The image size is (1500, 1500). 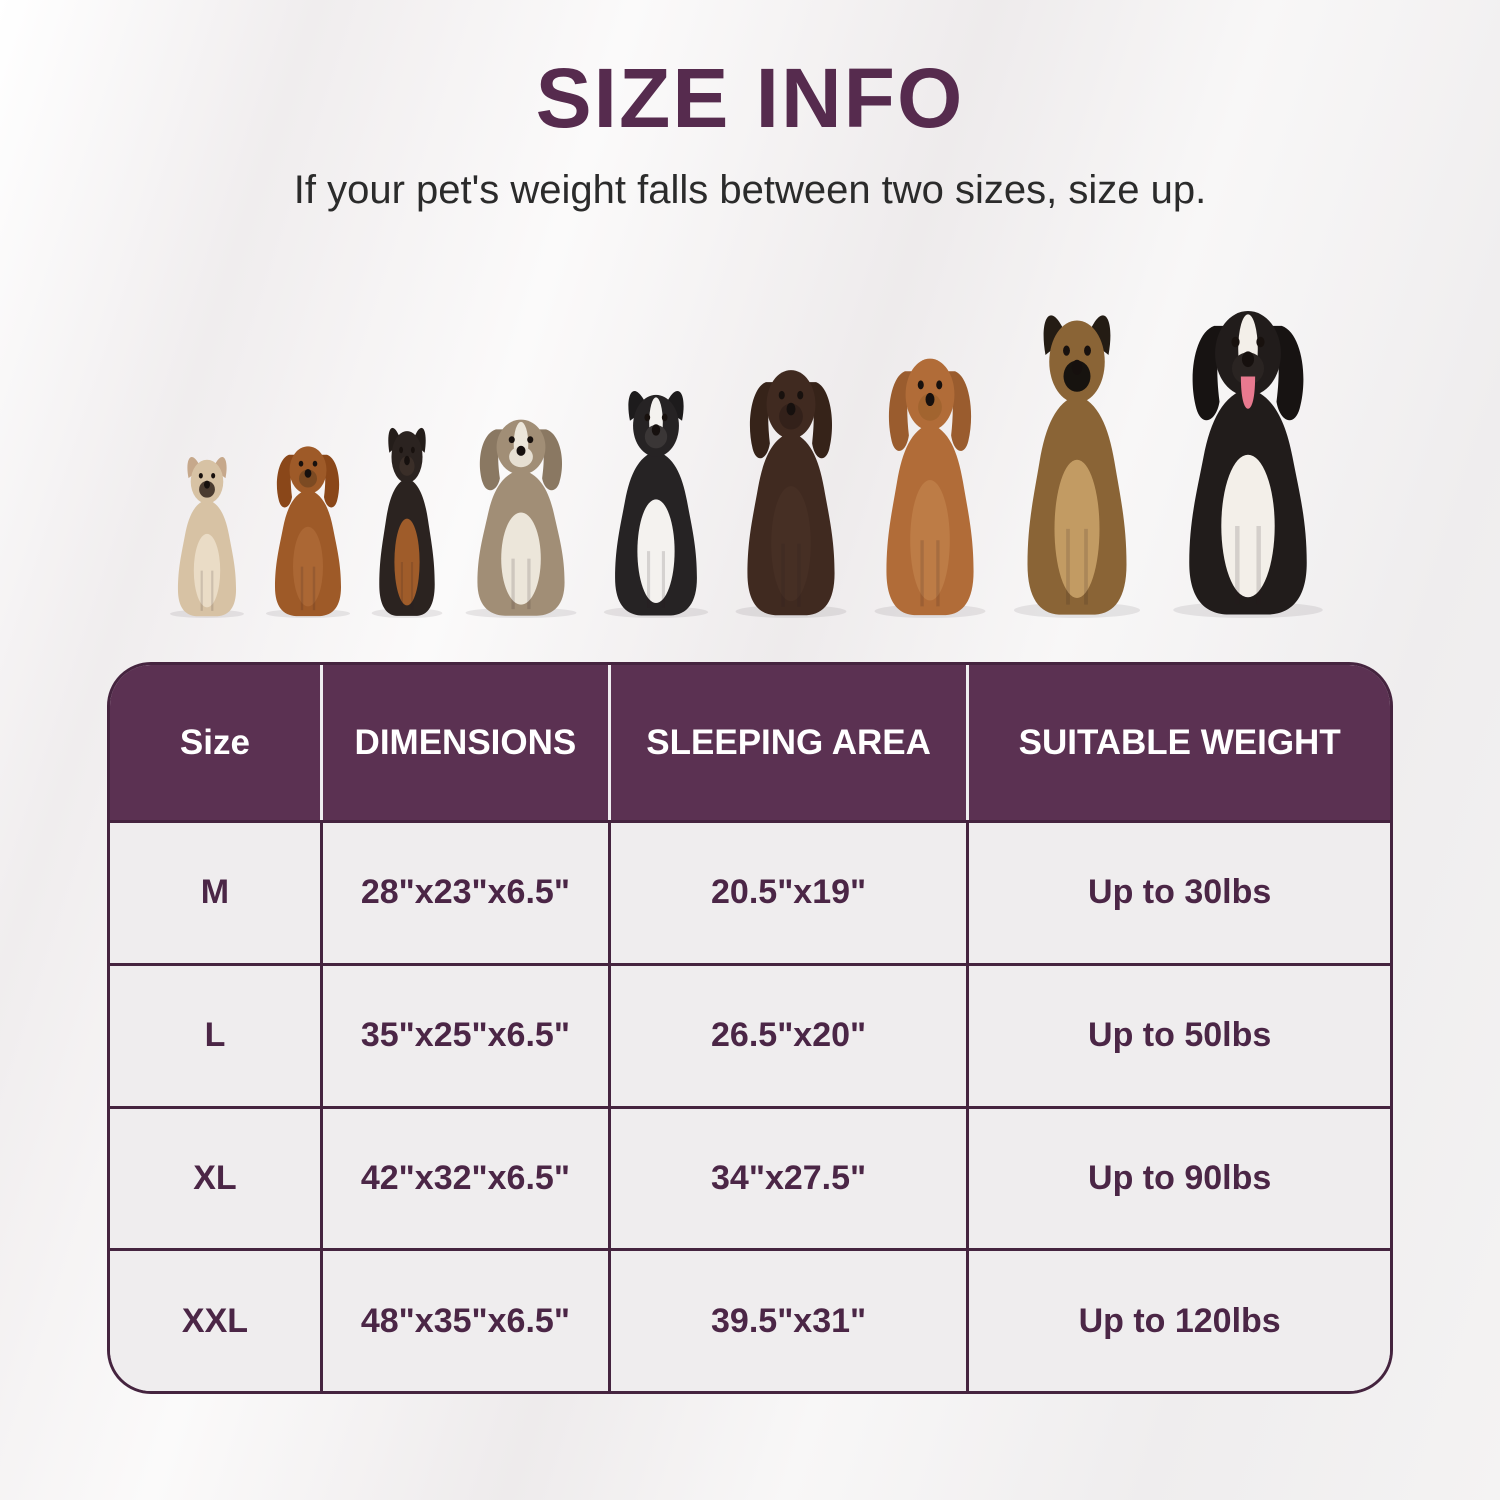 What do you see at coordinates (463, 1034) in the screenshot?
I see `cell-l-dimensions: 35"x25"x6.5"` at bounding box center [463, 1034].